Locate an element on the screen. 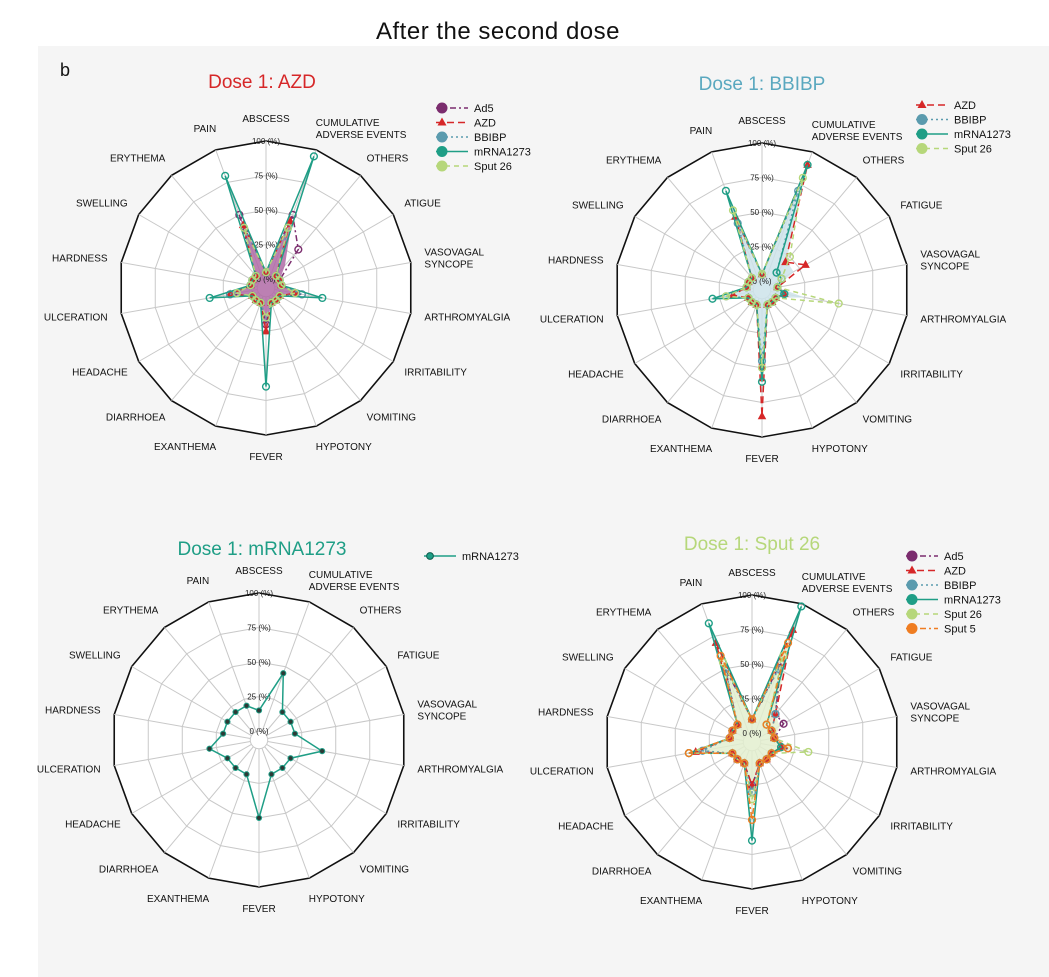  axis-label: OTHERS is located at coordinates (381, 611).